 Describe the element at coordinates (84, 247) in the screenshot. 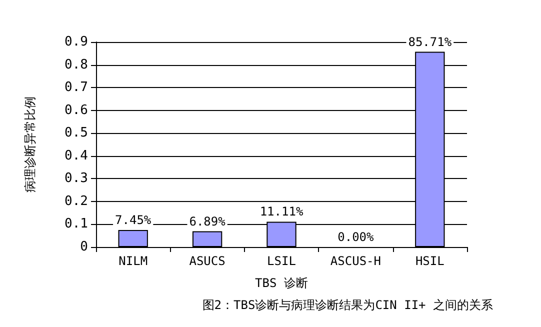

I see `y-tick-label: 0` at that location.